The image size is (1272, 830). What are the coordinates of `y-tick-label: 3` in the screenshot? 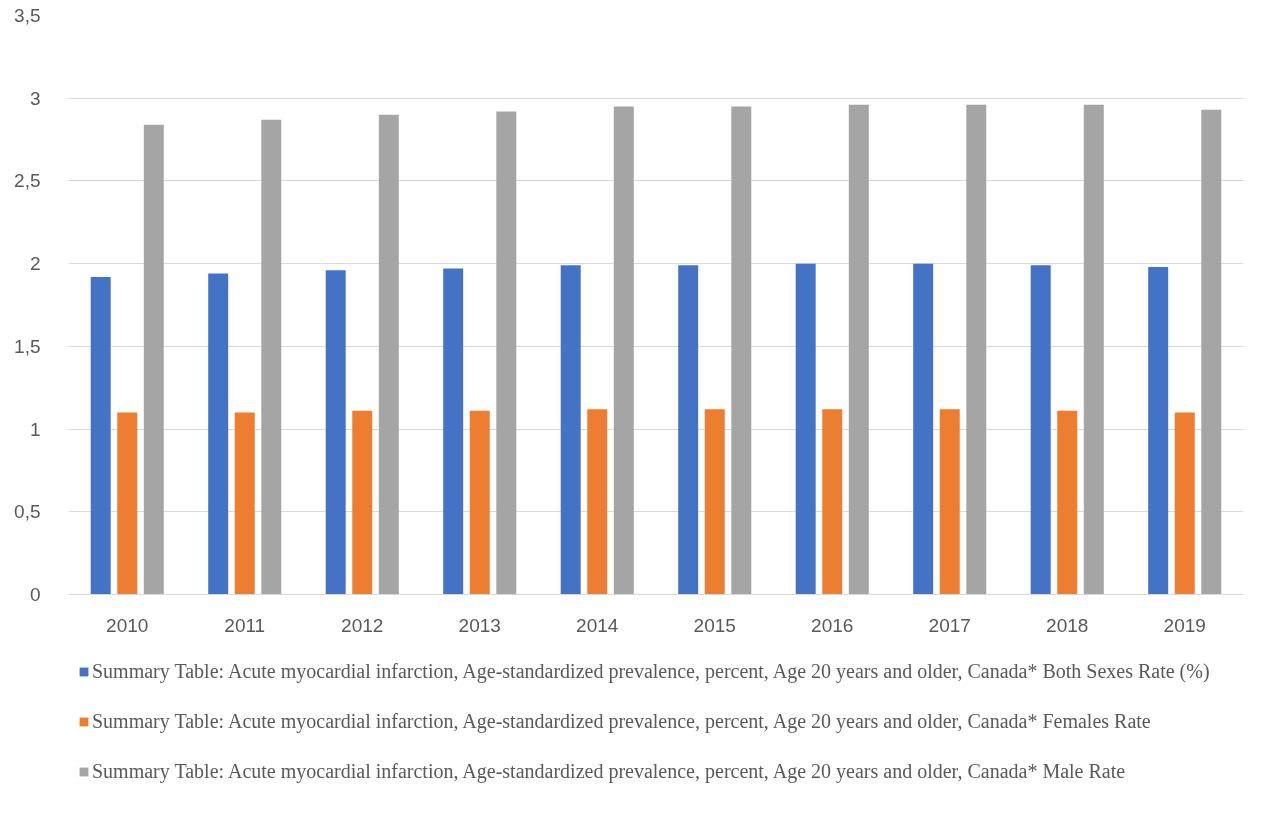 It's located at (35, 98).